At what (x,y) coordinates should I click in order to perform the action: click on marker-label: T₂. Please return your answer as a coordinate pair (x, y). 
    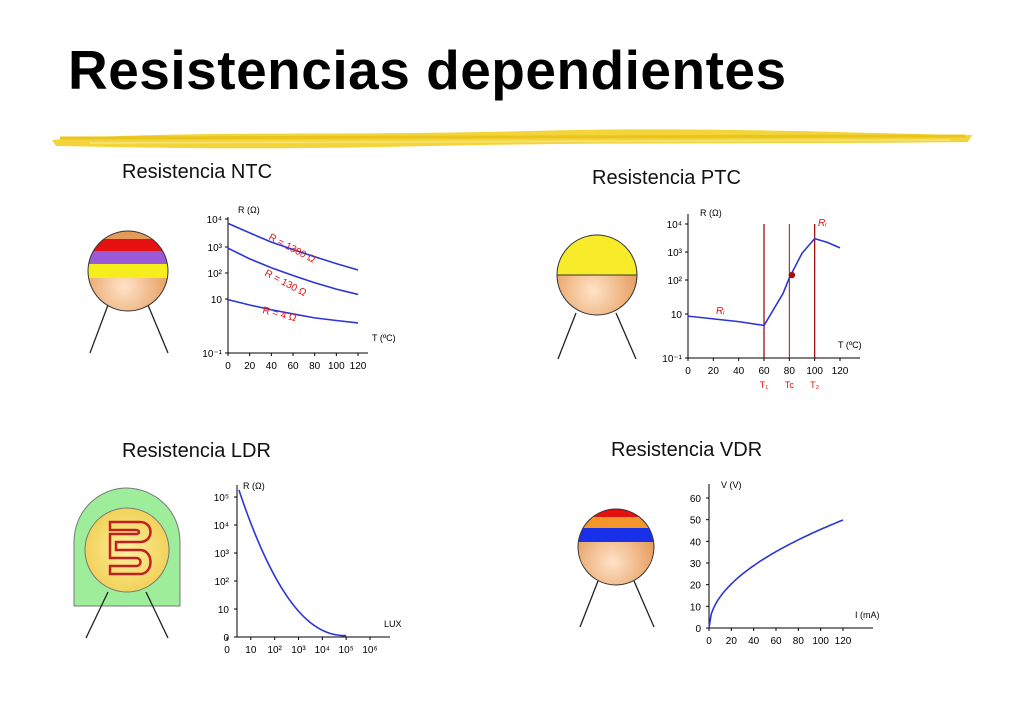
    Looking at the image, I should click on (814, 385).